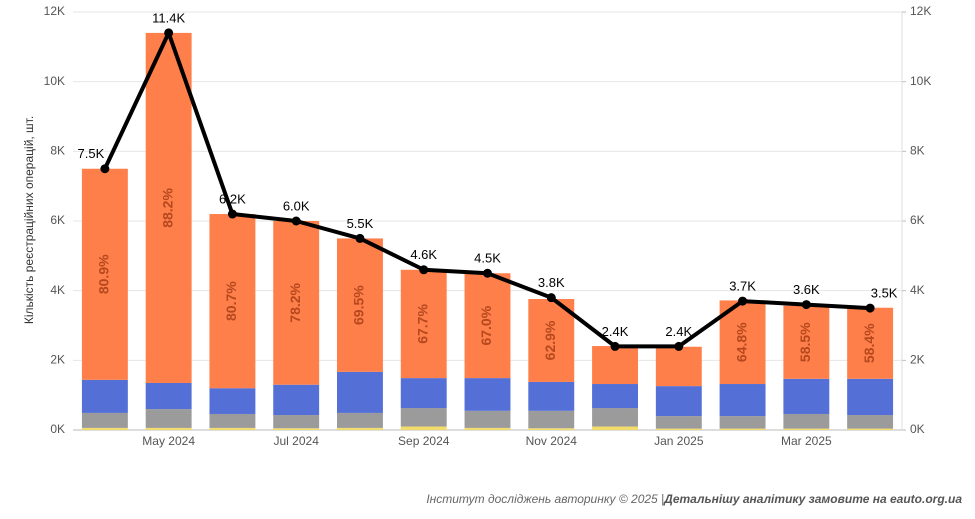 This screenshot has height=519, width=975. What do you see at coordinates (54, 11) in the screenshot?
I see `y-tick-label: 12K` at bounding box center [54, 11].